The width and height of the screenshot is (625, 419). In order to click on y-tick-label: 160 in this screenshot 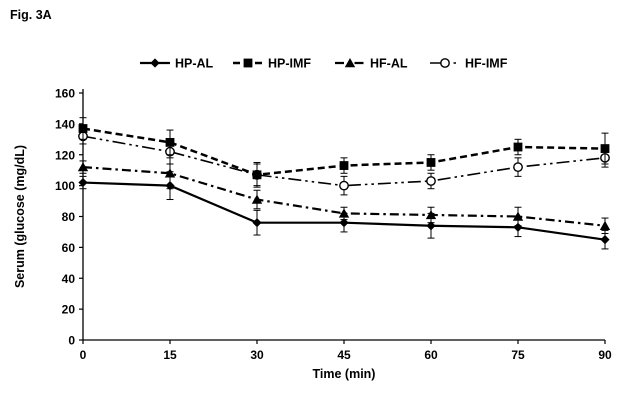, I will do `click(65, 94)`.